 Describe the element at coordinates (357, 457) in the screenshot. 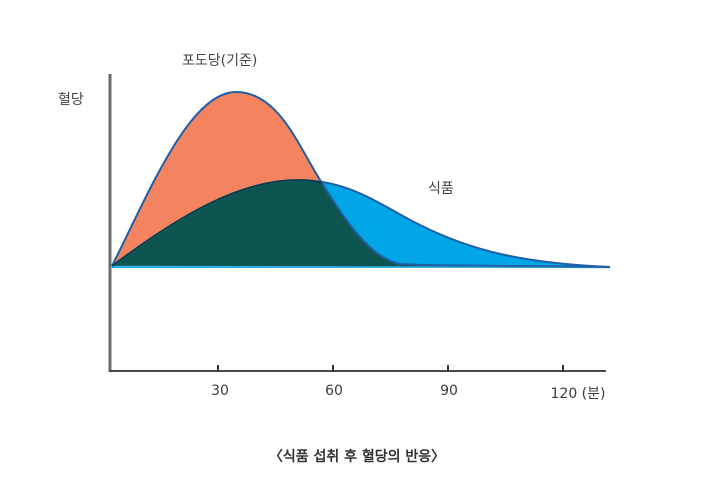

I see `chart-caption: 〈식품 섭취 후 혈당의 반응〉` at that location.